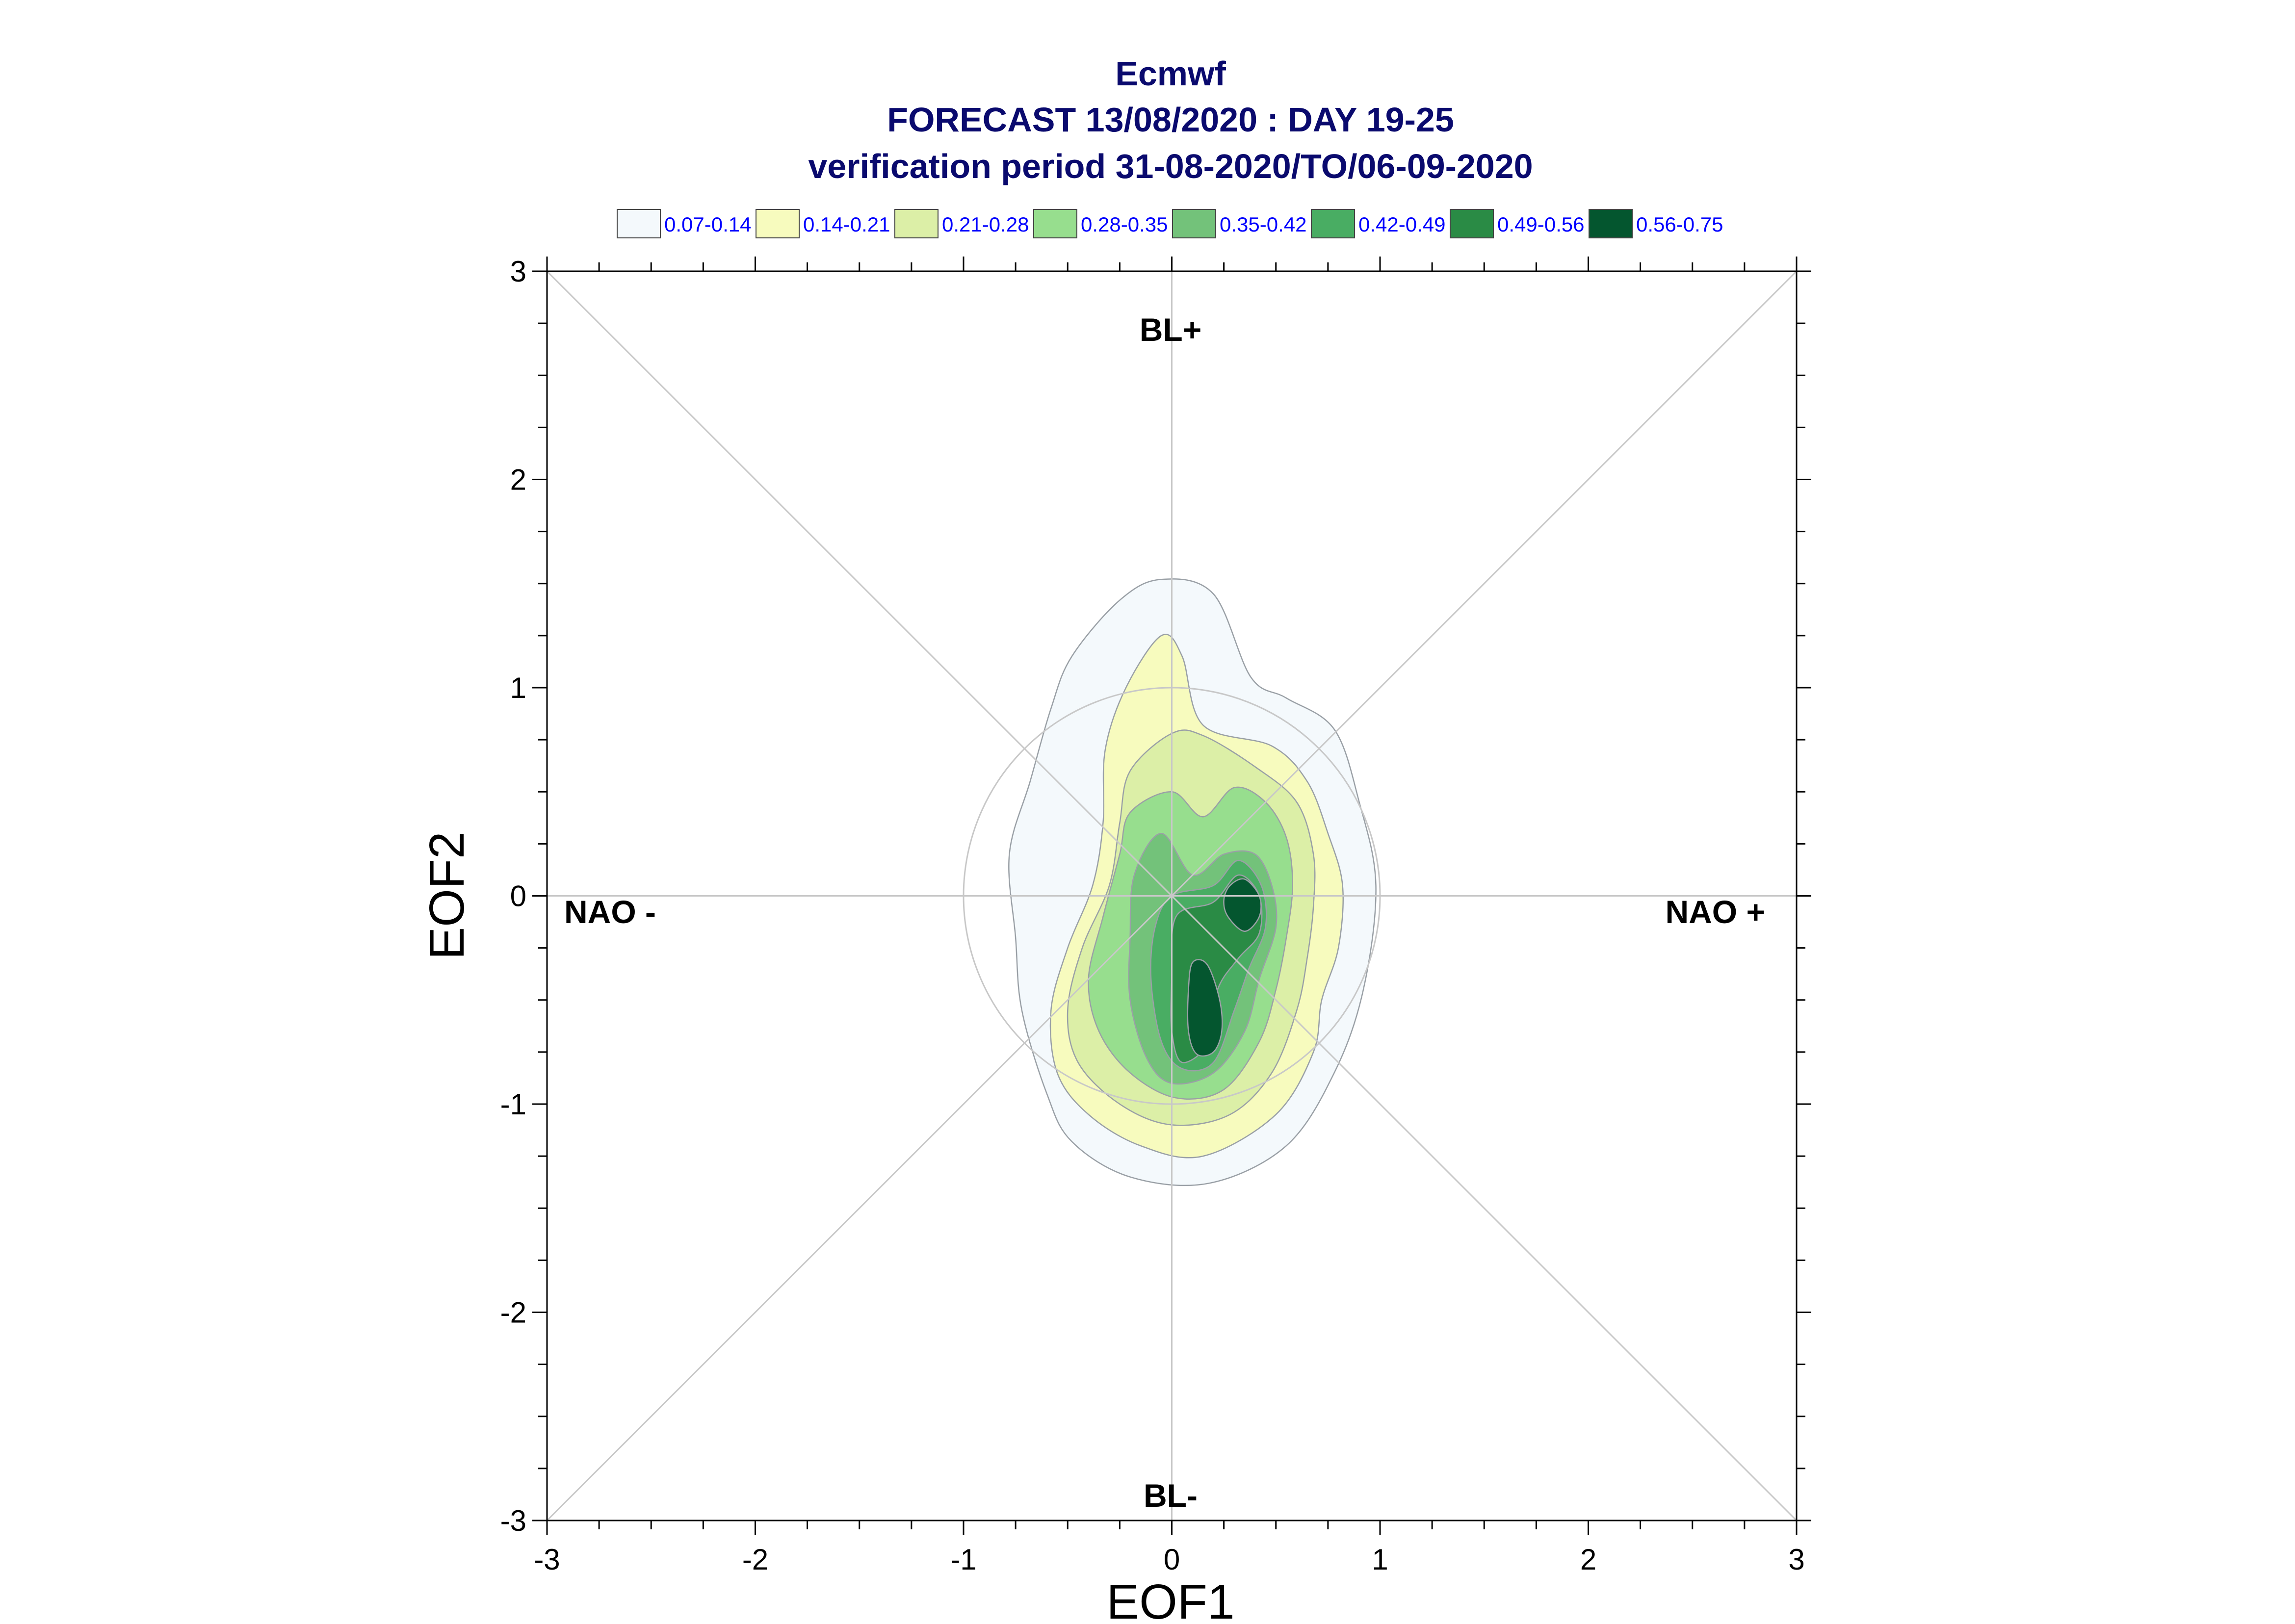 This screenshot has height=1624, width=2295. I want to click on x-tick-label: -1, so click(963, 1559).